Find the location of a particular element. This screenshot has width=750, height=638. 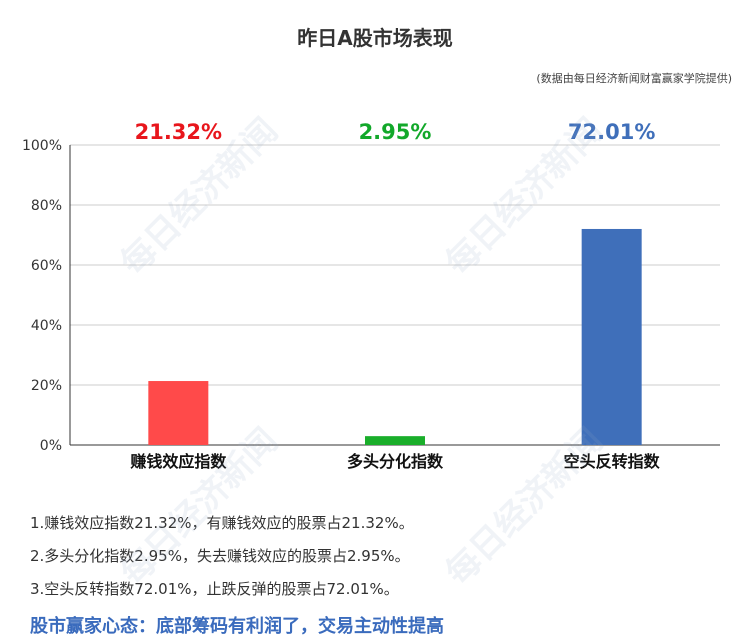

data-label: 21.32% is located at coordinates (178, 132).